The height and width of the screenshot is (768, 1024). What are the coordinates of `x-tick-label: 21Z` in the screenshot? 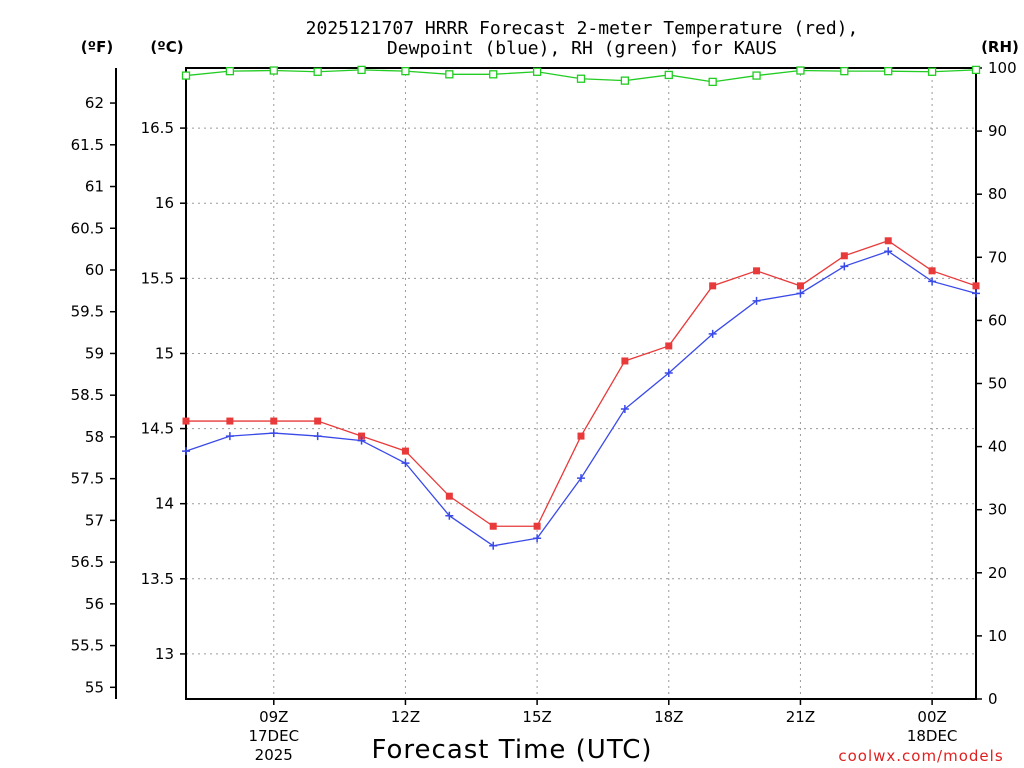 It's located at (800, 717).